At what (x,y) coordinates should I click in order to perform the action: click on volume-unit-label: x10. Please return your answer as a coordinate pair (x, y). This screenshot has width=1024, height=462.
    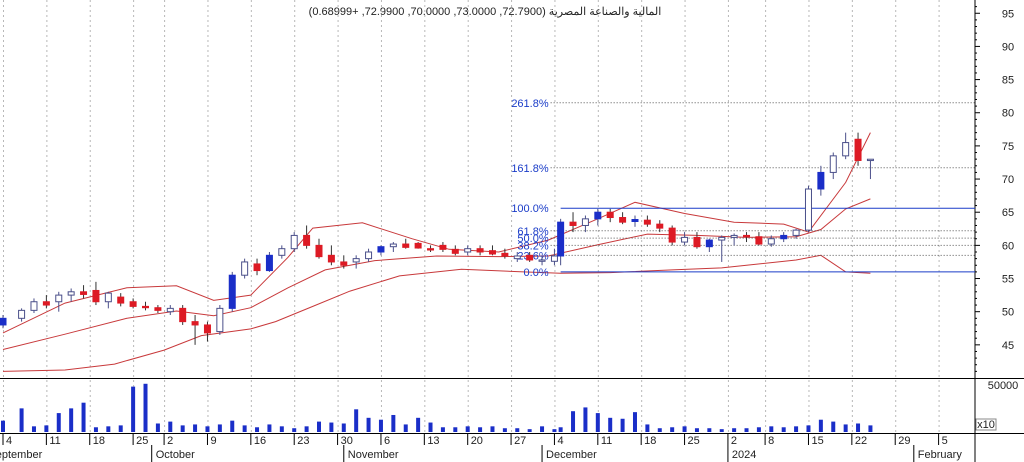
    Looking at the image, I should click on (986, 425).